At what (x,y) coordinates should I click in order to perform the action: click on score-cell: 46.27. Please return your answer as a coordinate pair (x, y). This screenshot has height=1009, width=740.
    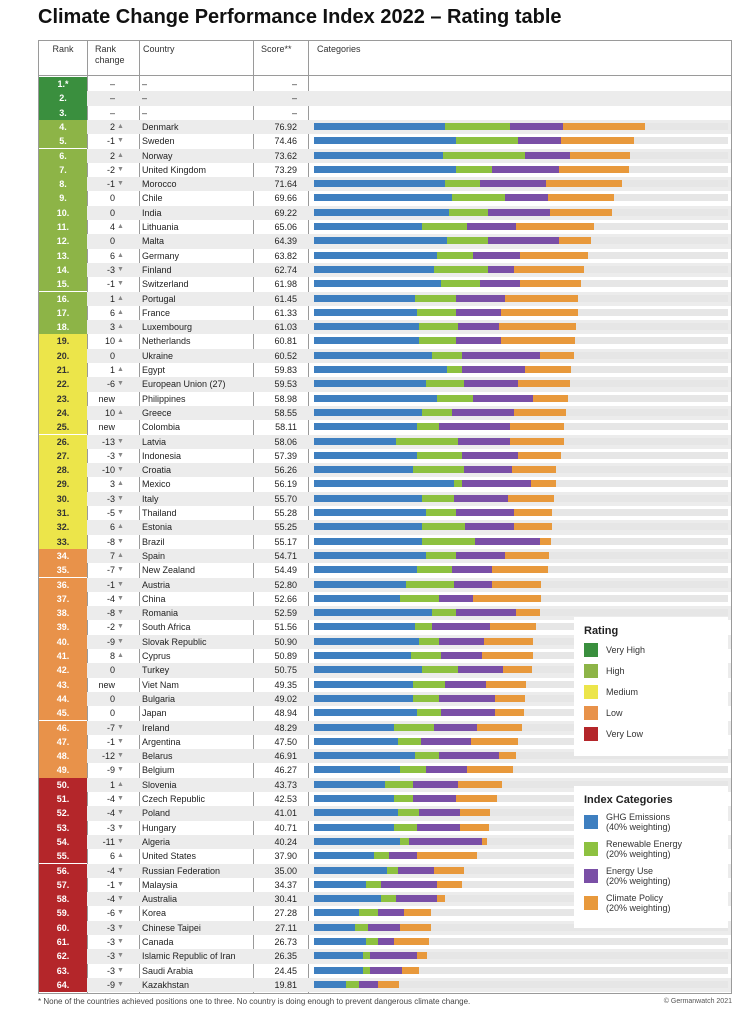
    Looking at the image, I should click on (285, 770).